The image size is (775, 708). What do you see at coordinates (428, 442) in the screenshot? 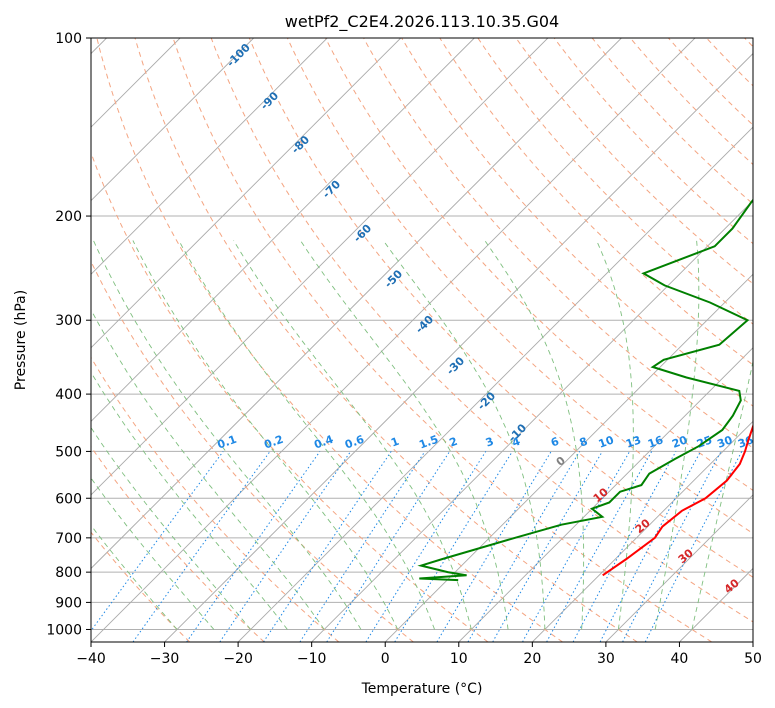
I see `mixing-ratio-label: 1.5` at bounding box center [428, 442].